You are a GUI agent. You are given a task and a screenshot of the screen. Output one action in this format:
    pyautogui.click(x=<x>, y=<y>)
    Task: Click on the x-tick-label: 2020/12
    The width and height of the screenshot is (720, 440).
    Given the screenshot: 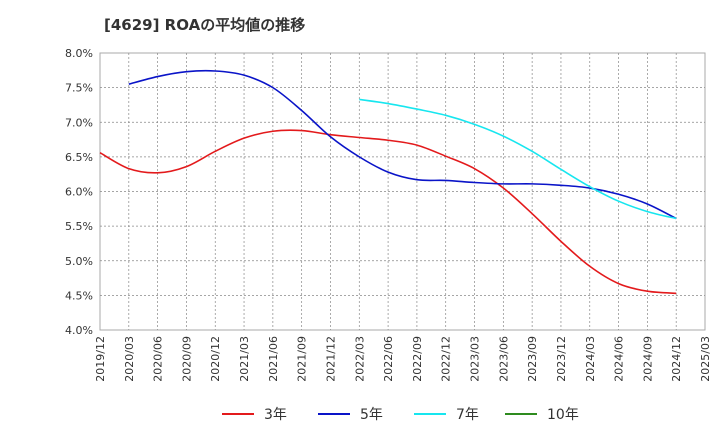 What is the action you would take?
    pyautogui.click(x=215, y=359)
    